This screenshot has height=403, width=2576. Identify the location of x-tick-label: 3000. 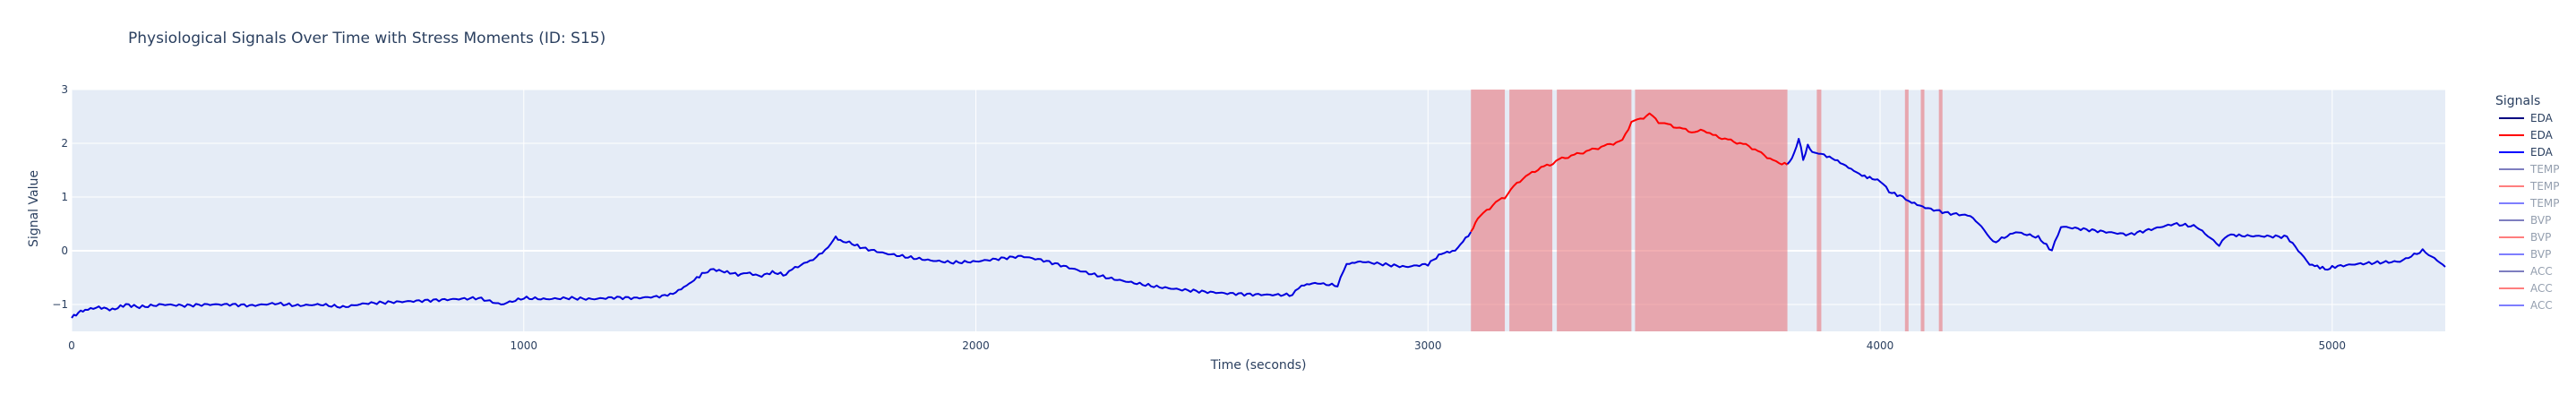
(1428, 346).